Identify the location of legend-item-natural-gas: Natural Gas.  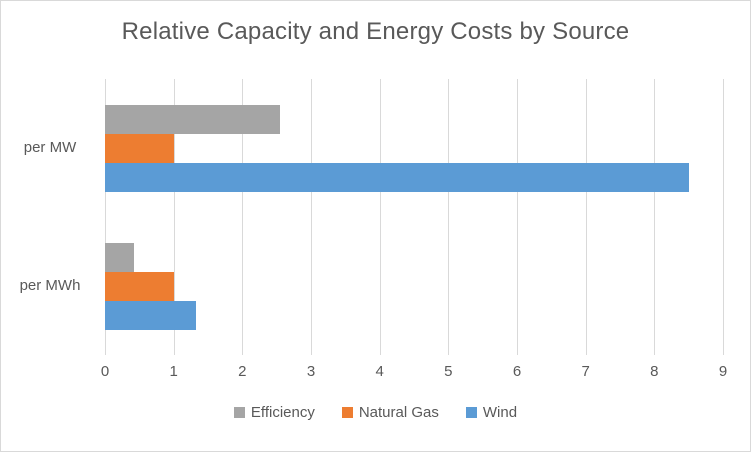
(390, 412).